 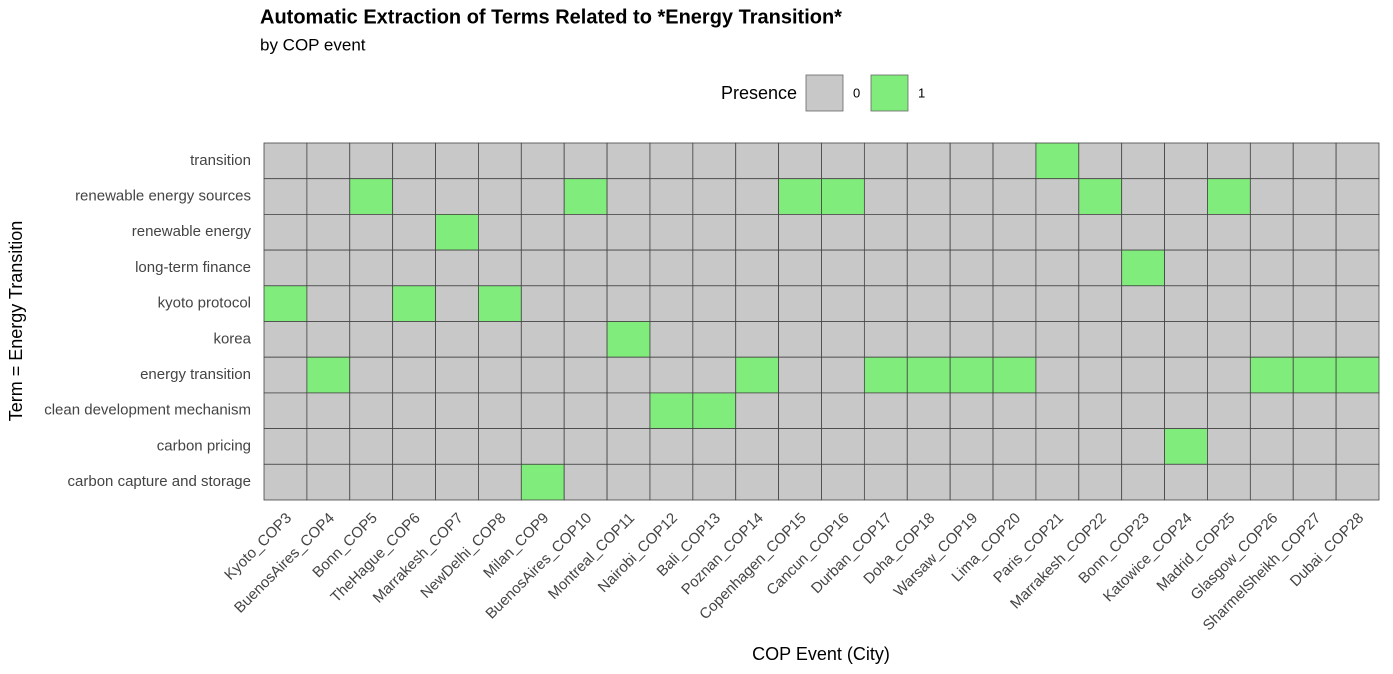 What do you see at coordinates (195, 374) in the screenshot?
I see `y-tick-label: energy transition` at bounding box center [195, 374].